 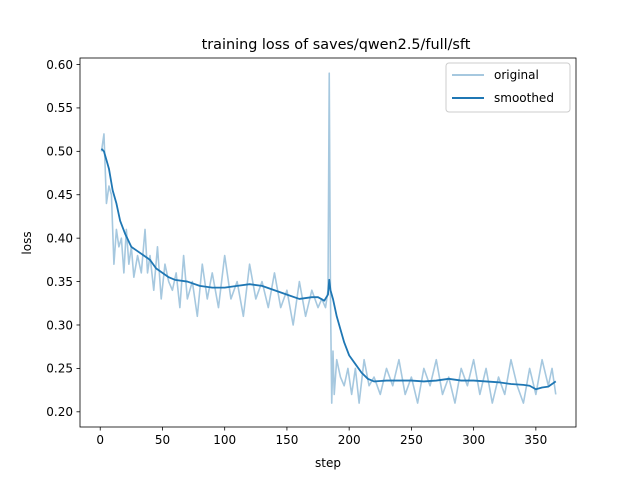 I want to click on x-tick-label: 50, so click(x=162, y=440).